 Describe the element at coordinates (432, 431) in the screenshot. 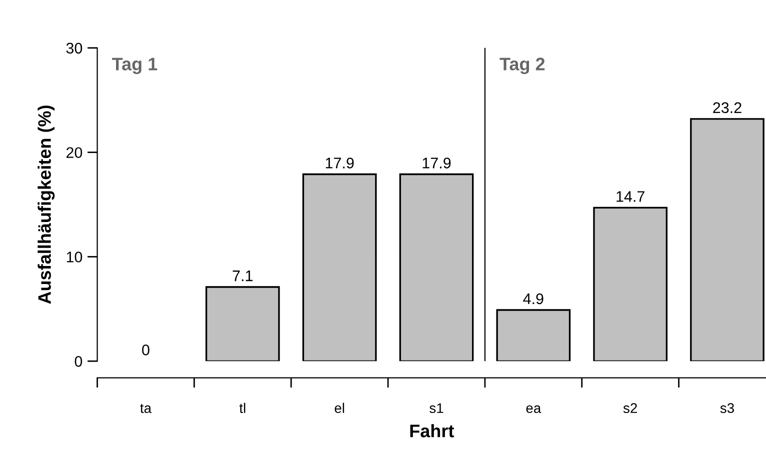

I see `x-axis-title: Fahrt` at that location.